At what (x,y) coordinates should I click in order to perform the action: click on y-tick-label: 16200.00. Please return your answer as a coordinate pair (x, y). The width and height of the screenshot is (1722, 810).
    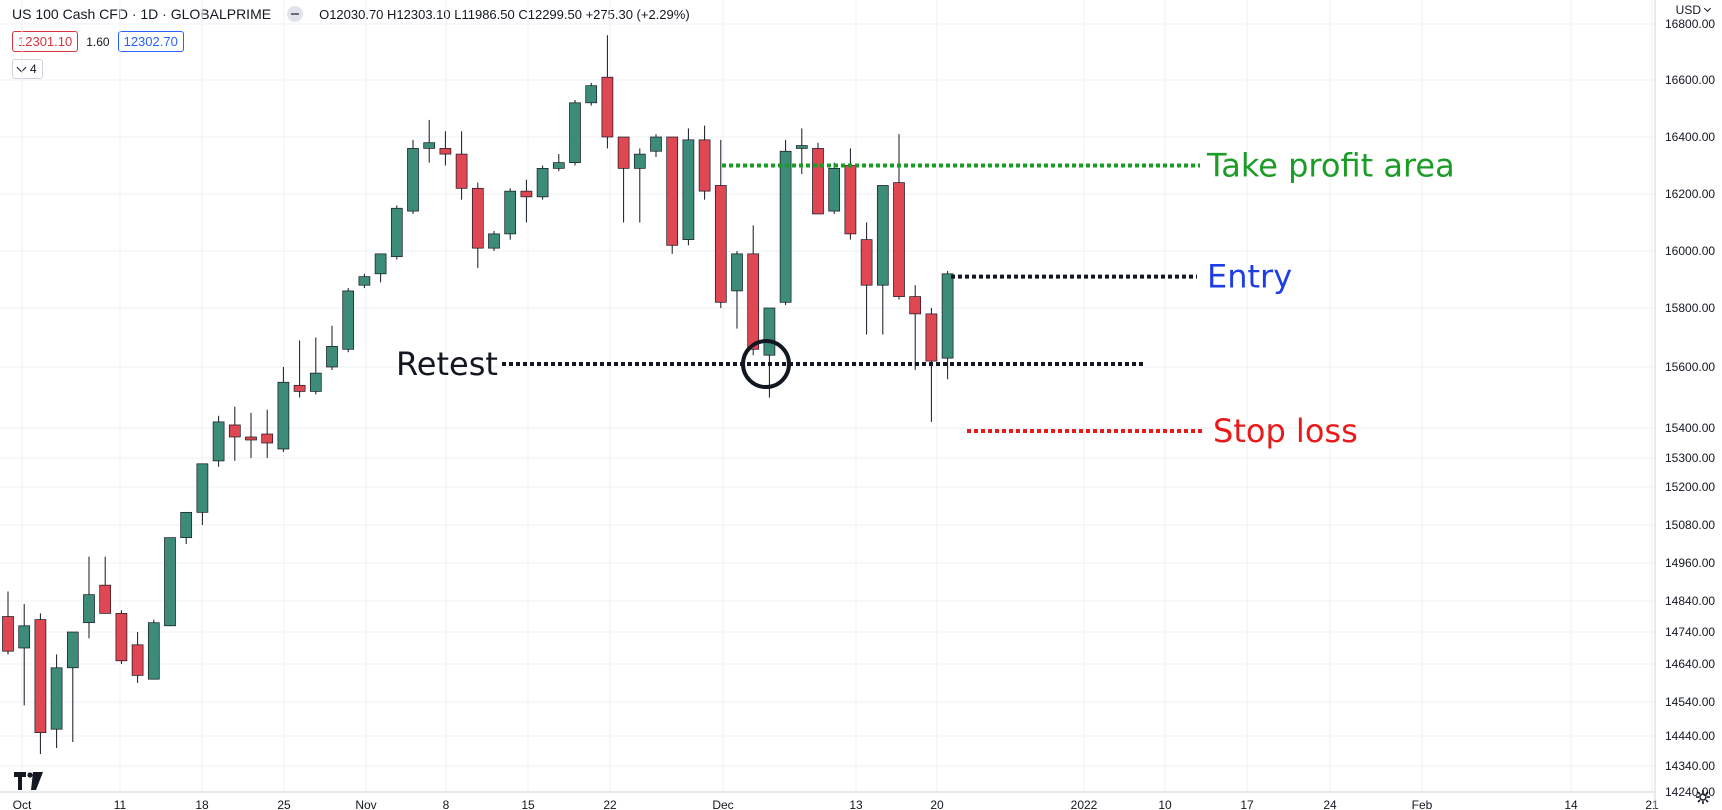
    Looking at the image, I should click on (1690, 194).